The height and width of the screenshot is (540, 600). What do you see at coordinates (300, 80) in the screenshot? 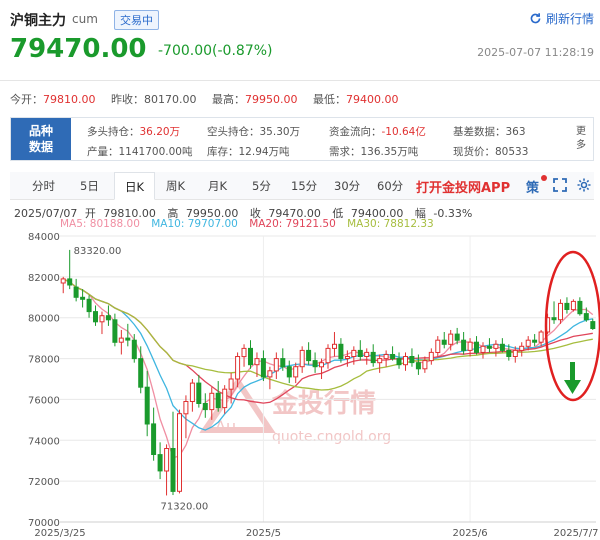
I see `divider` at bounding box center [300, 80].